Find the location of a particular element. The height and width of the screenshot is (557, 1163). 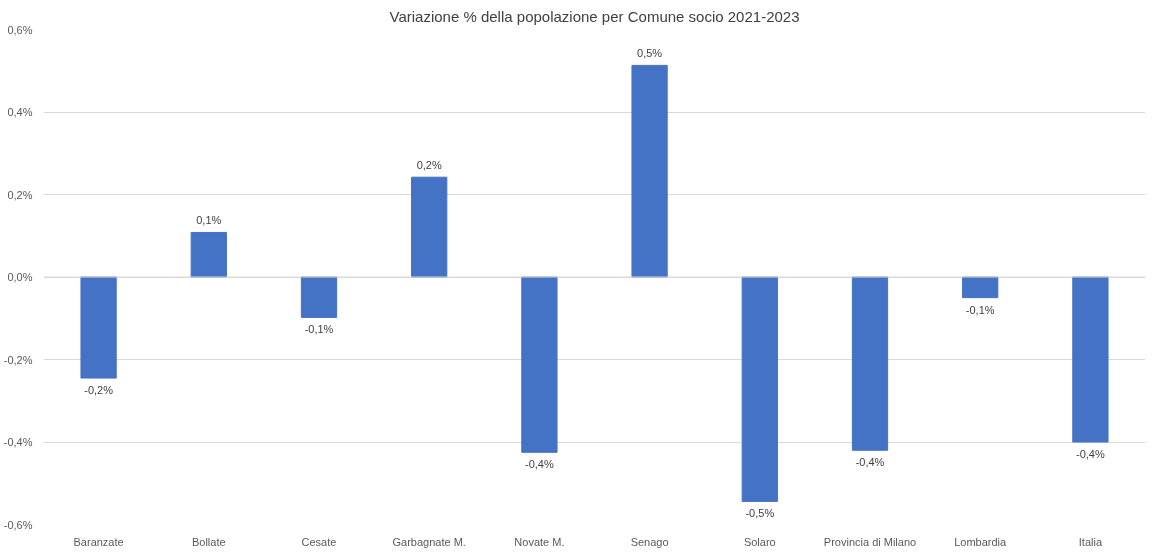

x-tick-label: Novate M. is located at coordinates (539, 541).